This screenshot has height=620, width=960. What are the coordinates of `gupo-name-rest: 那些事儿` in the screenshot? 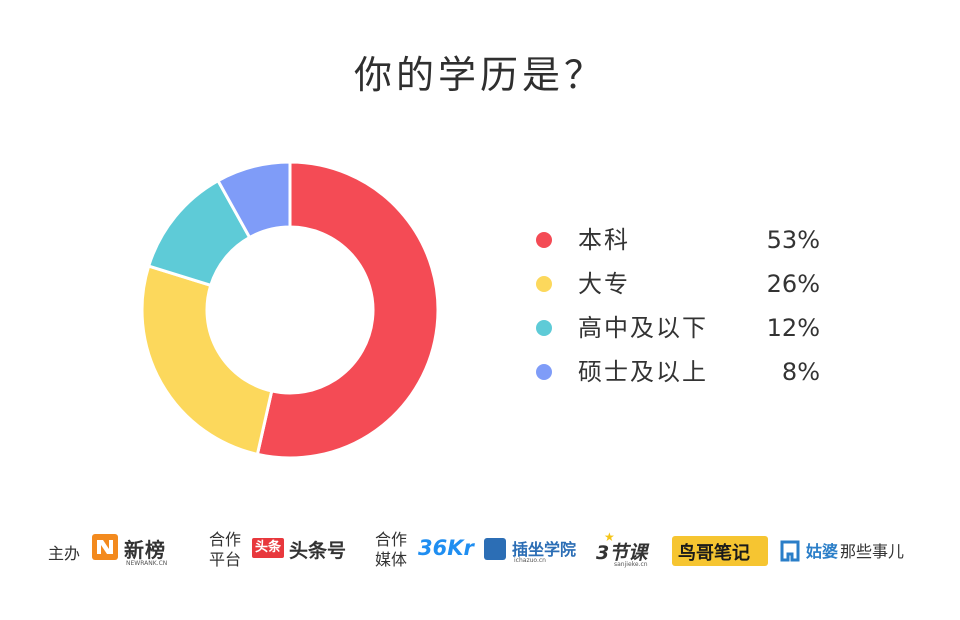 It's located at (872, 551).